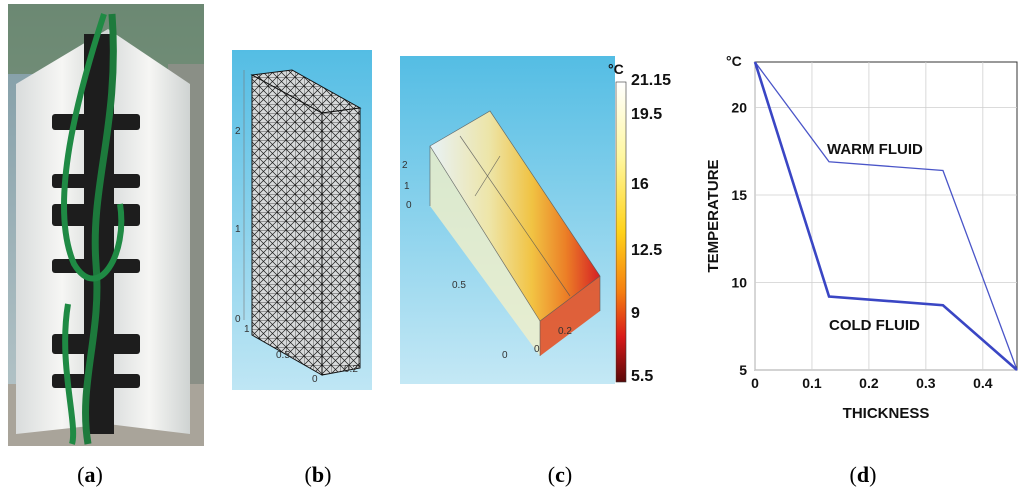 This screenshot has height=500, width=1024. I want to click on y-tick-label: 20, so click(739, 108).